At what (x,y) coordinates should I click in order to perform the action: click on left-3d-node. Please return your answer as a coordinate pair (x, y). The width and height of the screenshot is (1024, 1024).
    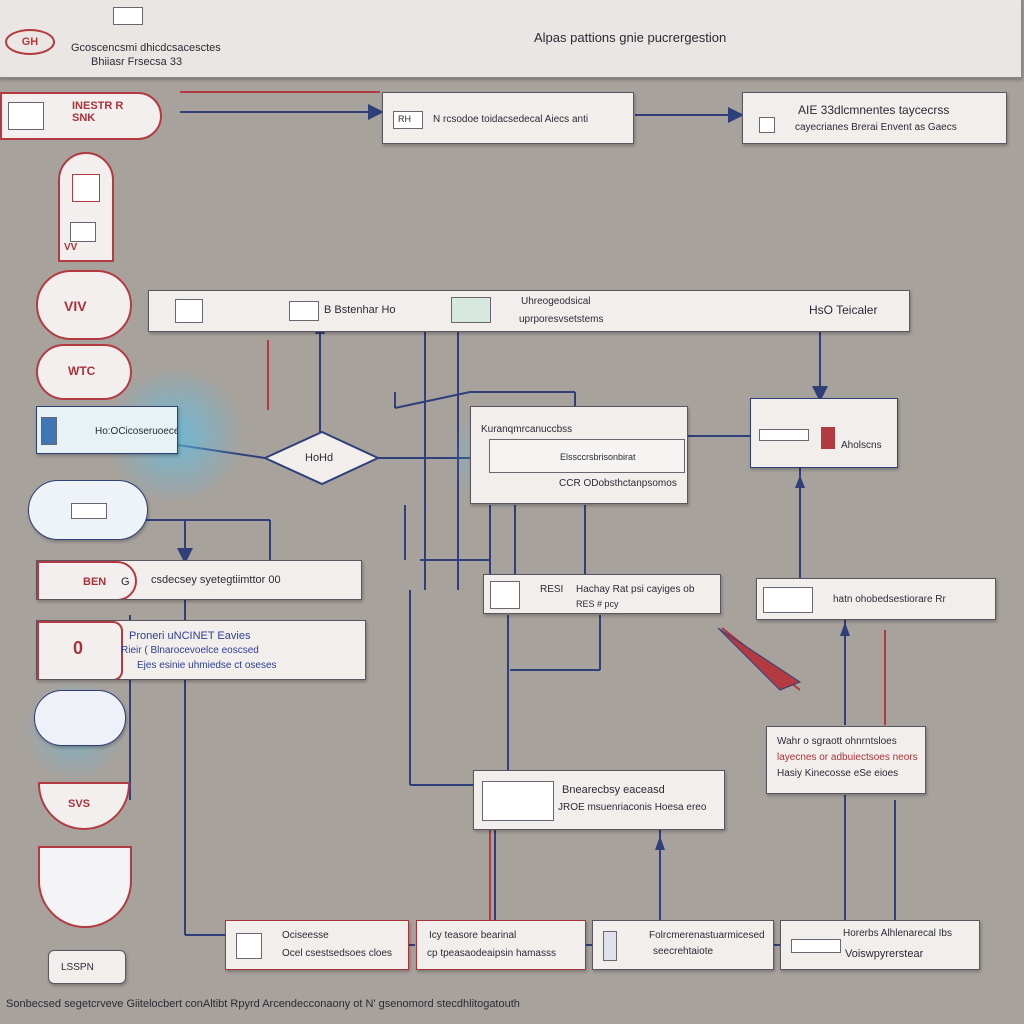
    Looking at the image, I should click on (88, 510).